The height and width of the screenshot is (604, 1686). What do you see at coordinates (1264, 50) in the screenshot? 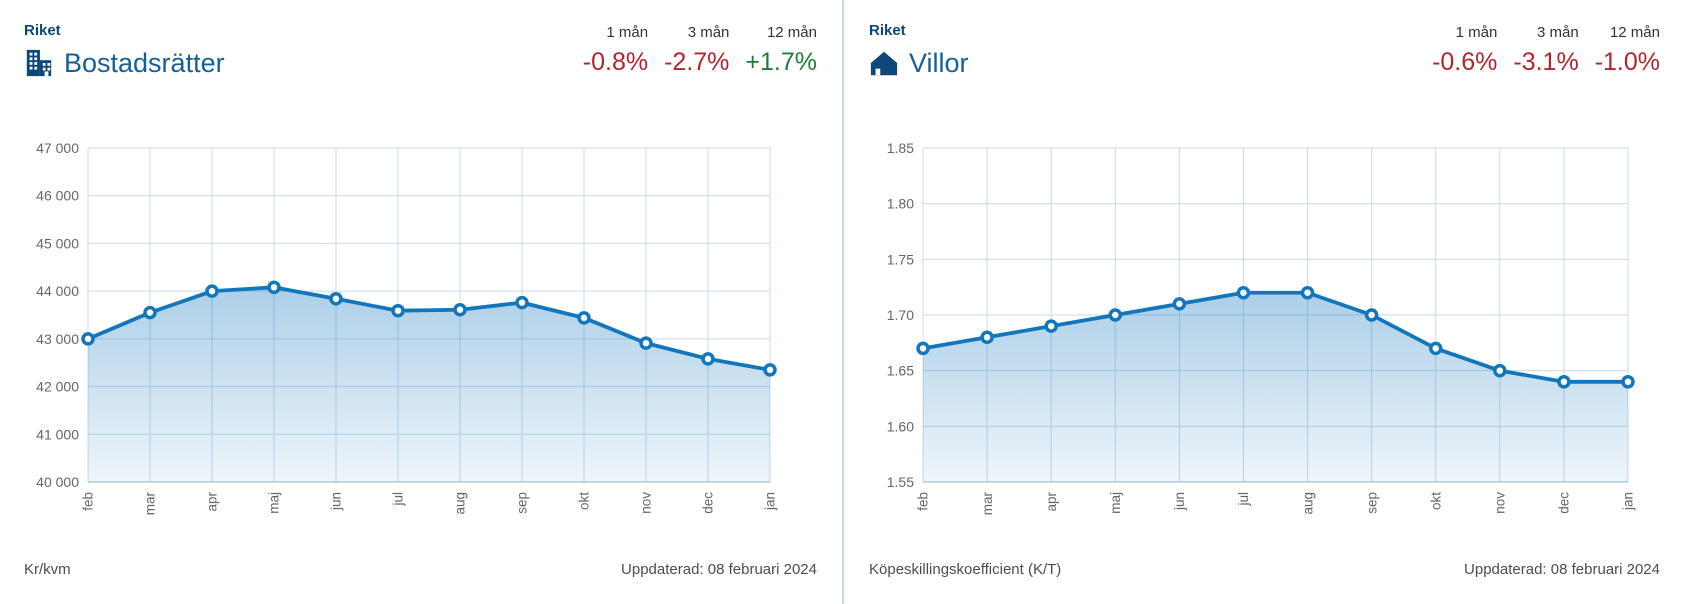
I see `panel-header: Riket Villor 1 mån -0.6%` at bounding box center [1264, 50].